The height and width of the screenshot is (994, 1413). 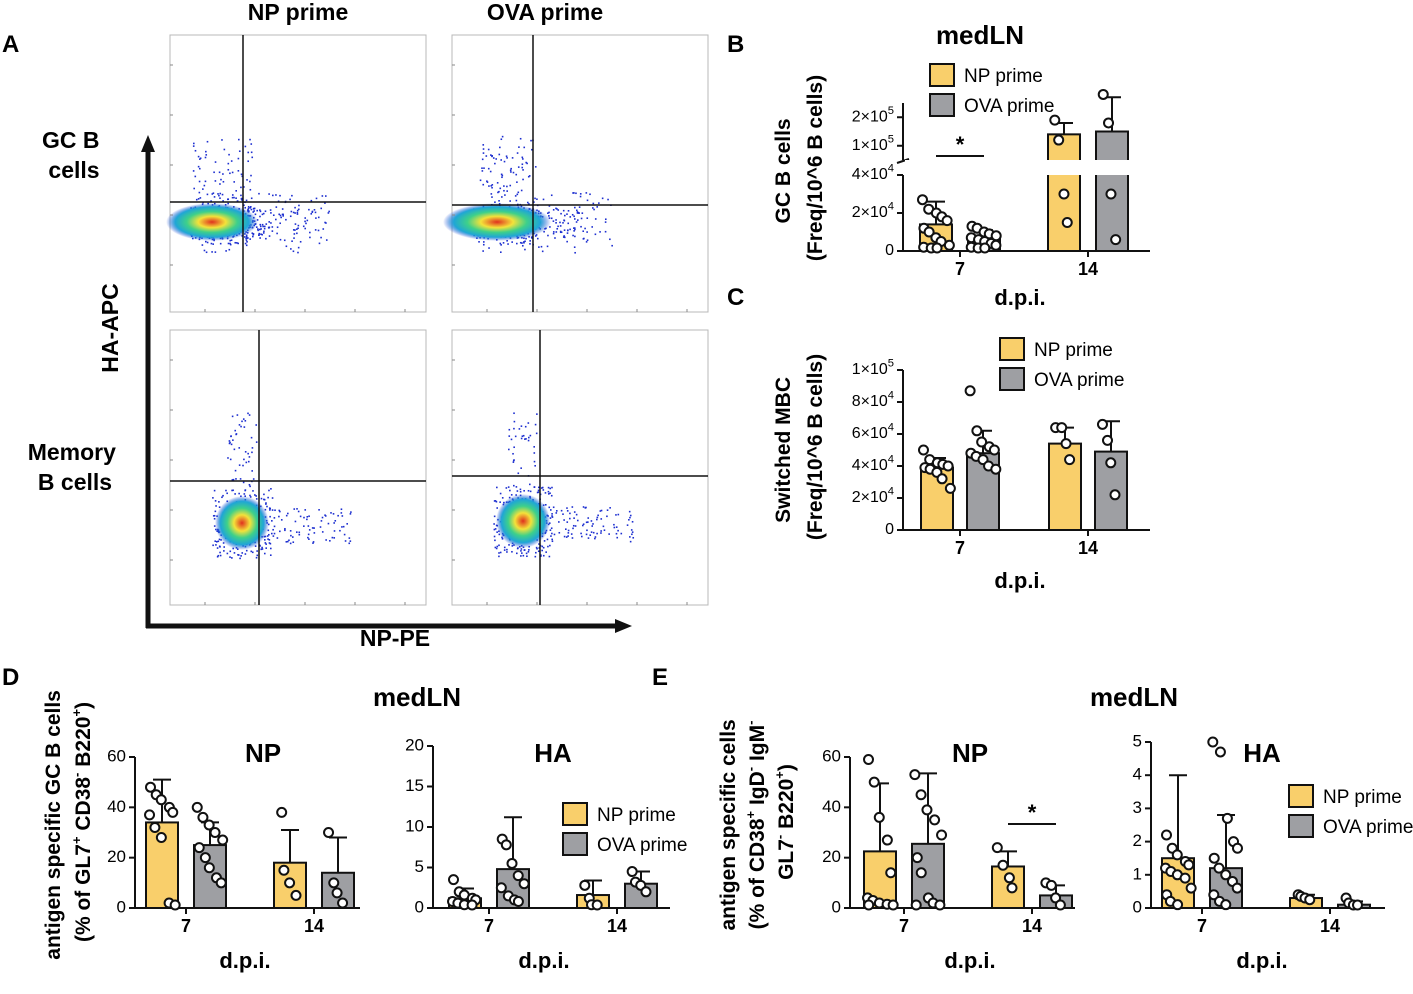 I want to click on panel-e-ha-xlabel: d.p.i., so click(x=1261, y=960).